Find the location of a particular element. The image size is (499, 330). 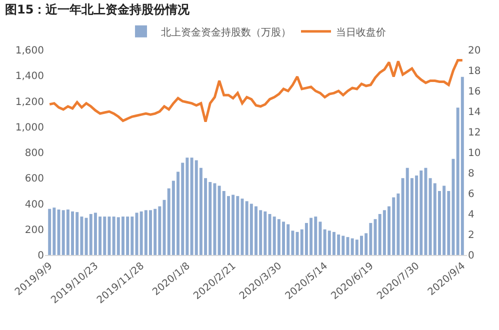

legend-label: 北上资金资金持股数（万股） is located at coordinates (226, 32).